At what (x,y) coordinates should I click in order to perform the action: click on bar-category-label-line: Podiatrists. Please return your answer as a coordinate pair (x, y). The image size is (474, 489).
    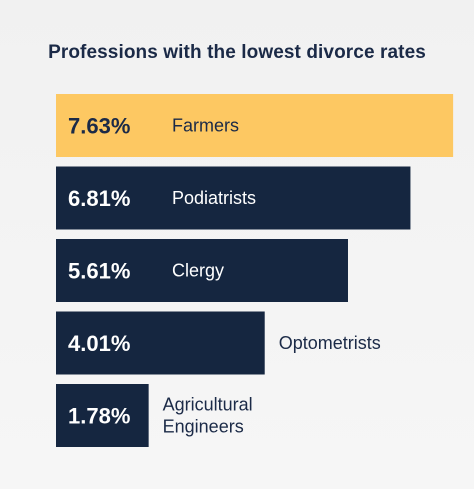
    Looking at the image, I should click on (214, 198).